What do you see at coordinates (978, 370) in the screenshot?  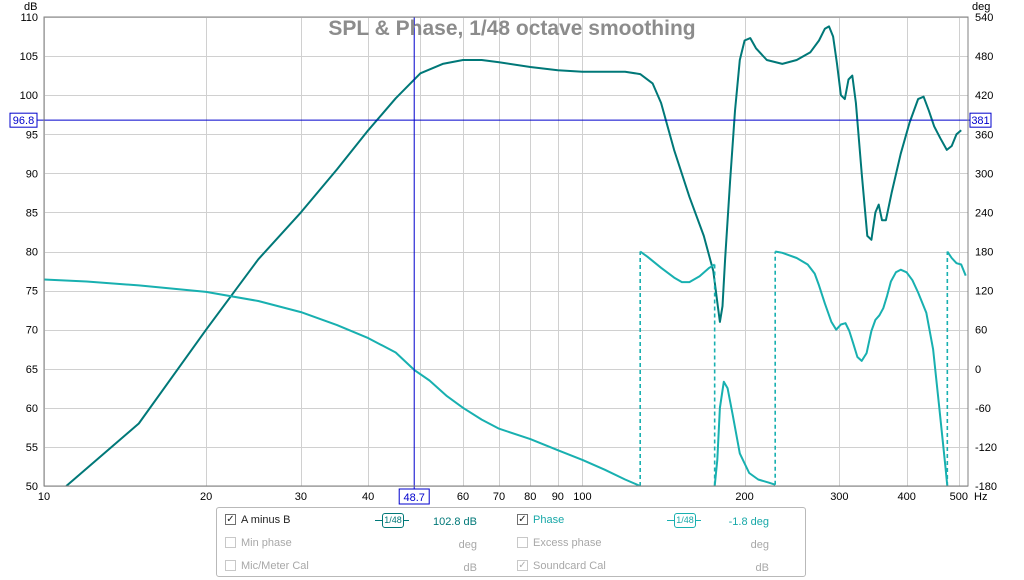 I see `y-right-tick-label: 0` at bounding box center [978, 370].